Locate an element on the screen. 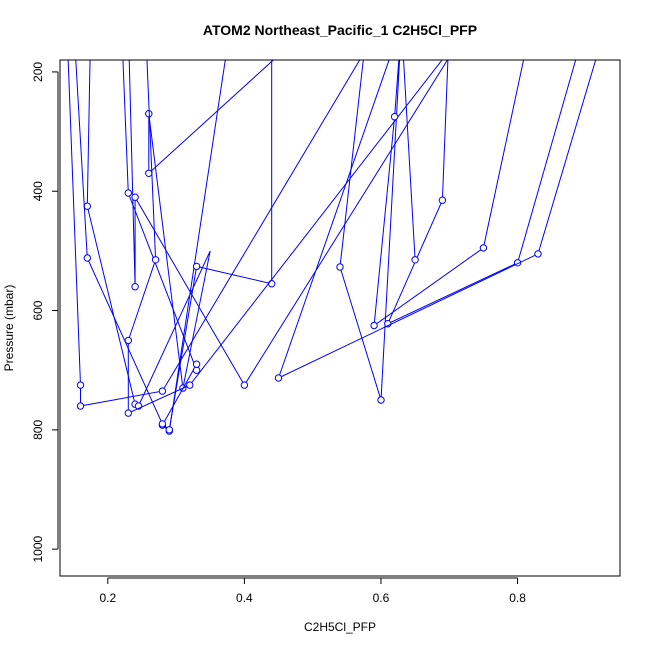  y-axis-label: Pressure (mbar) is located at coordinates (9, 328).